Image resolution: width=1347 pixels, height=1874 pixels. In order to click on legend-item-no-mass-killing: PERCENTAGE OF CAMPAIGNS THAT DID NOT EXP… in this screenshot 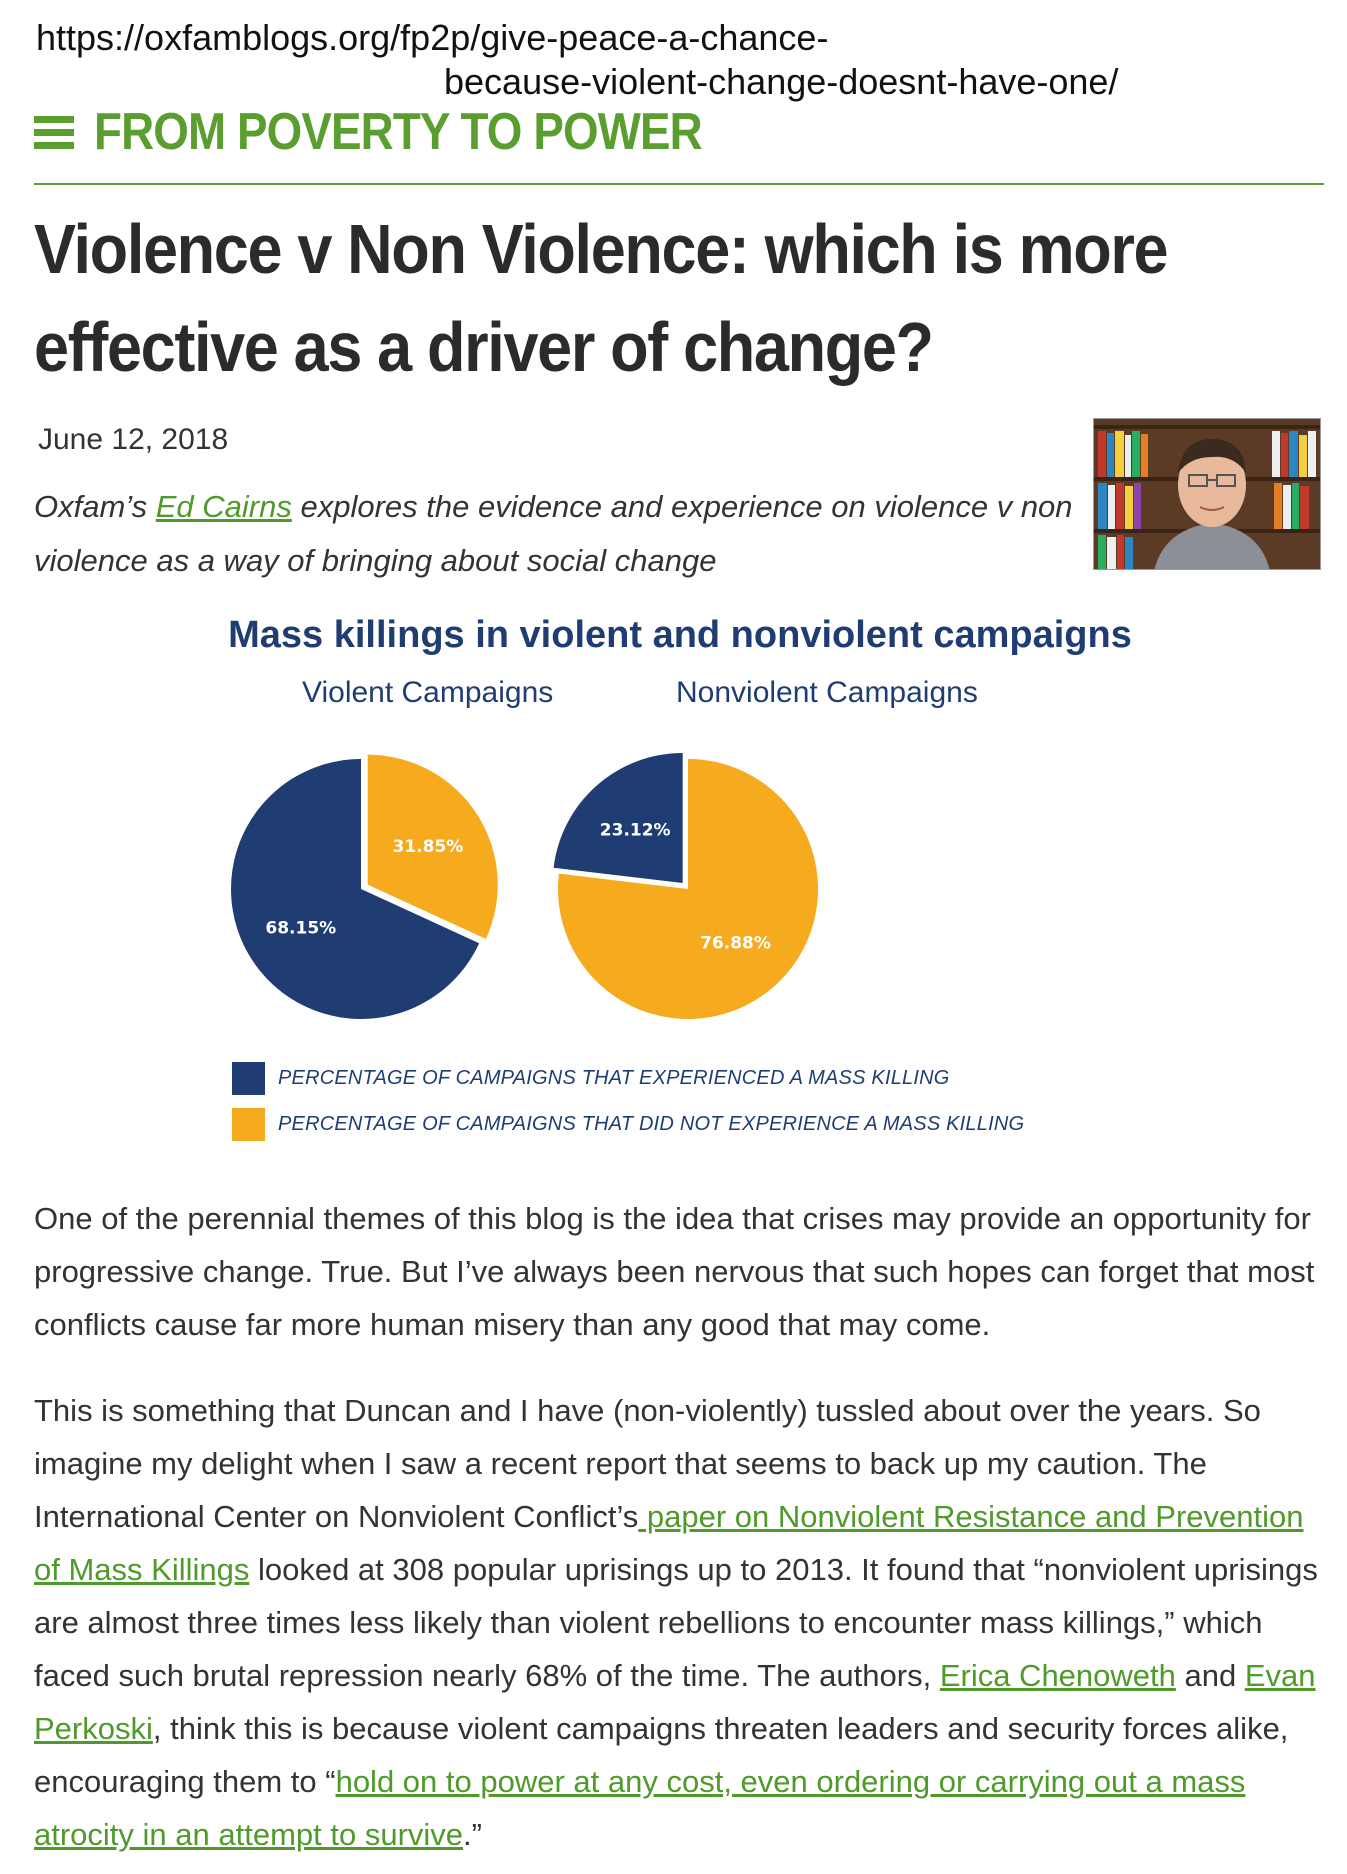, I will do `click(628, 1124)`.